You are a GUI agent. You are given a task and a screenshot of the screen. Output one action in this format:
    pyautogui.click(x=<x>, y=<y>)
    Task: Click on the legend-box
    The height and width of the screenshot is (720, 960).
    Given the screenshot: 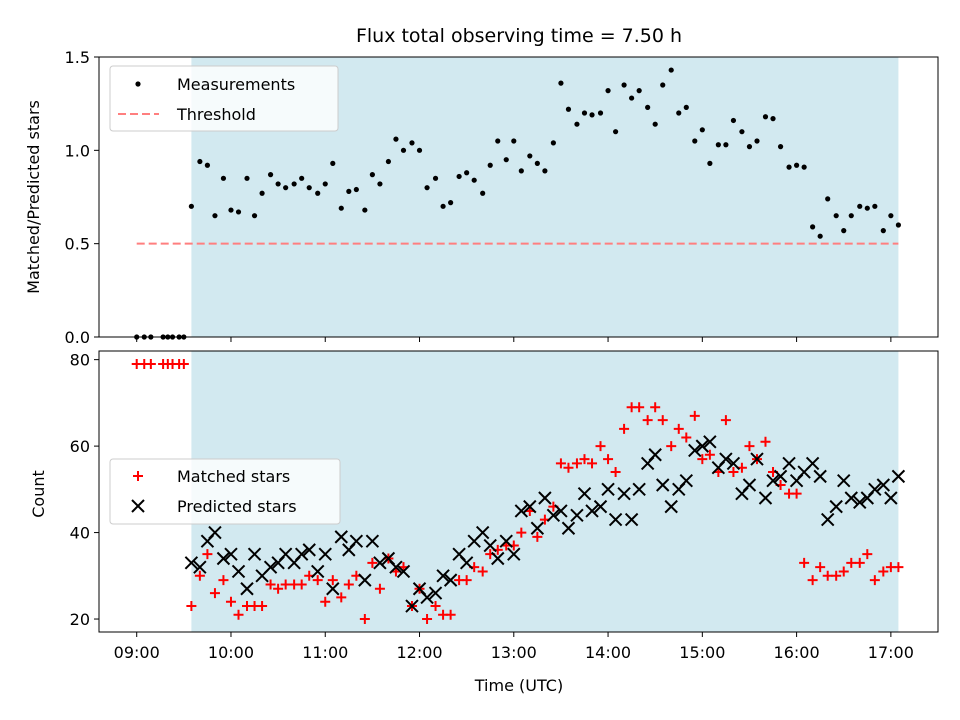 What is the action you would take?
    pyautogui.click(x=224, y=98)
    